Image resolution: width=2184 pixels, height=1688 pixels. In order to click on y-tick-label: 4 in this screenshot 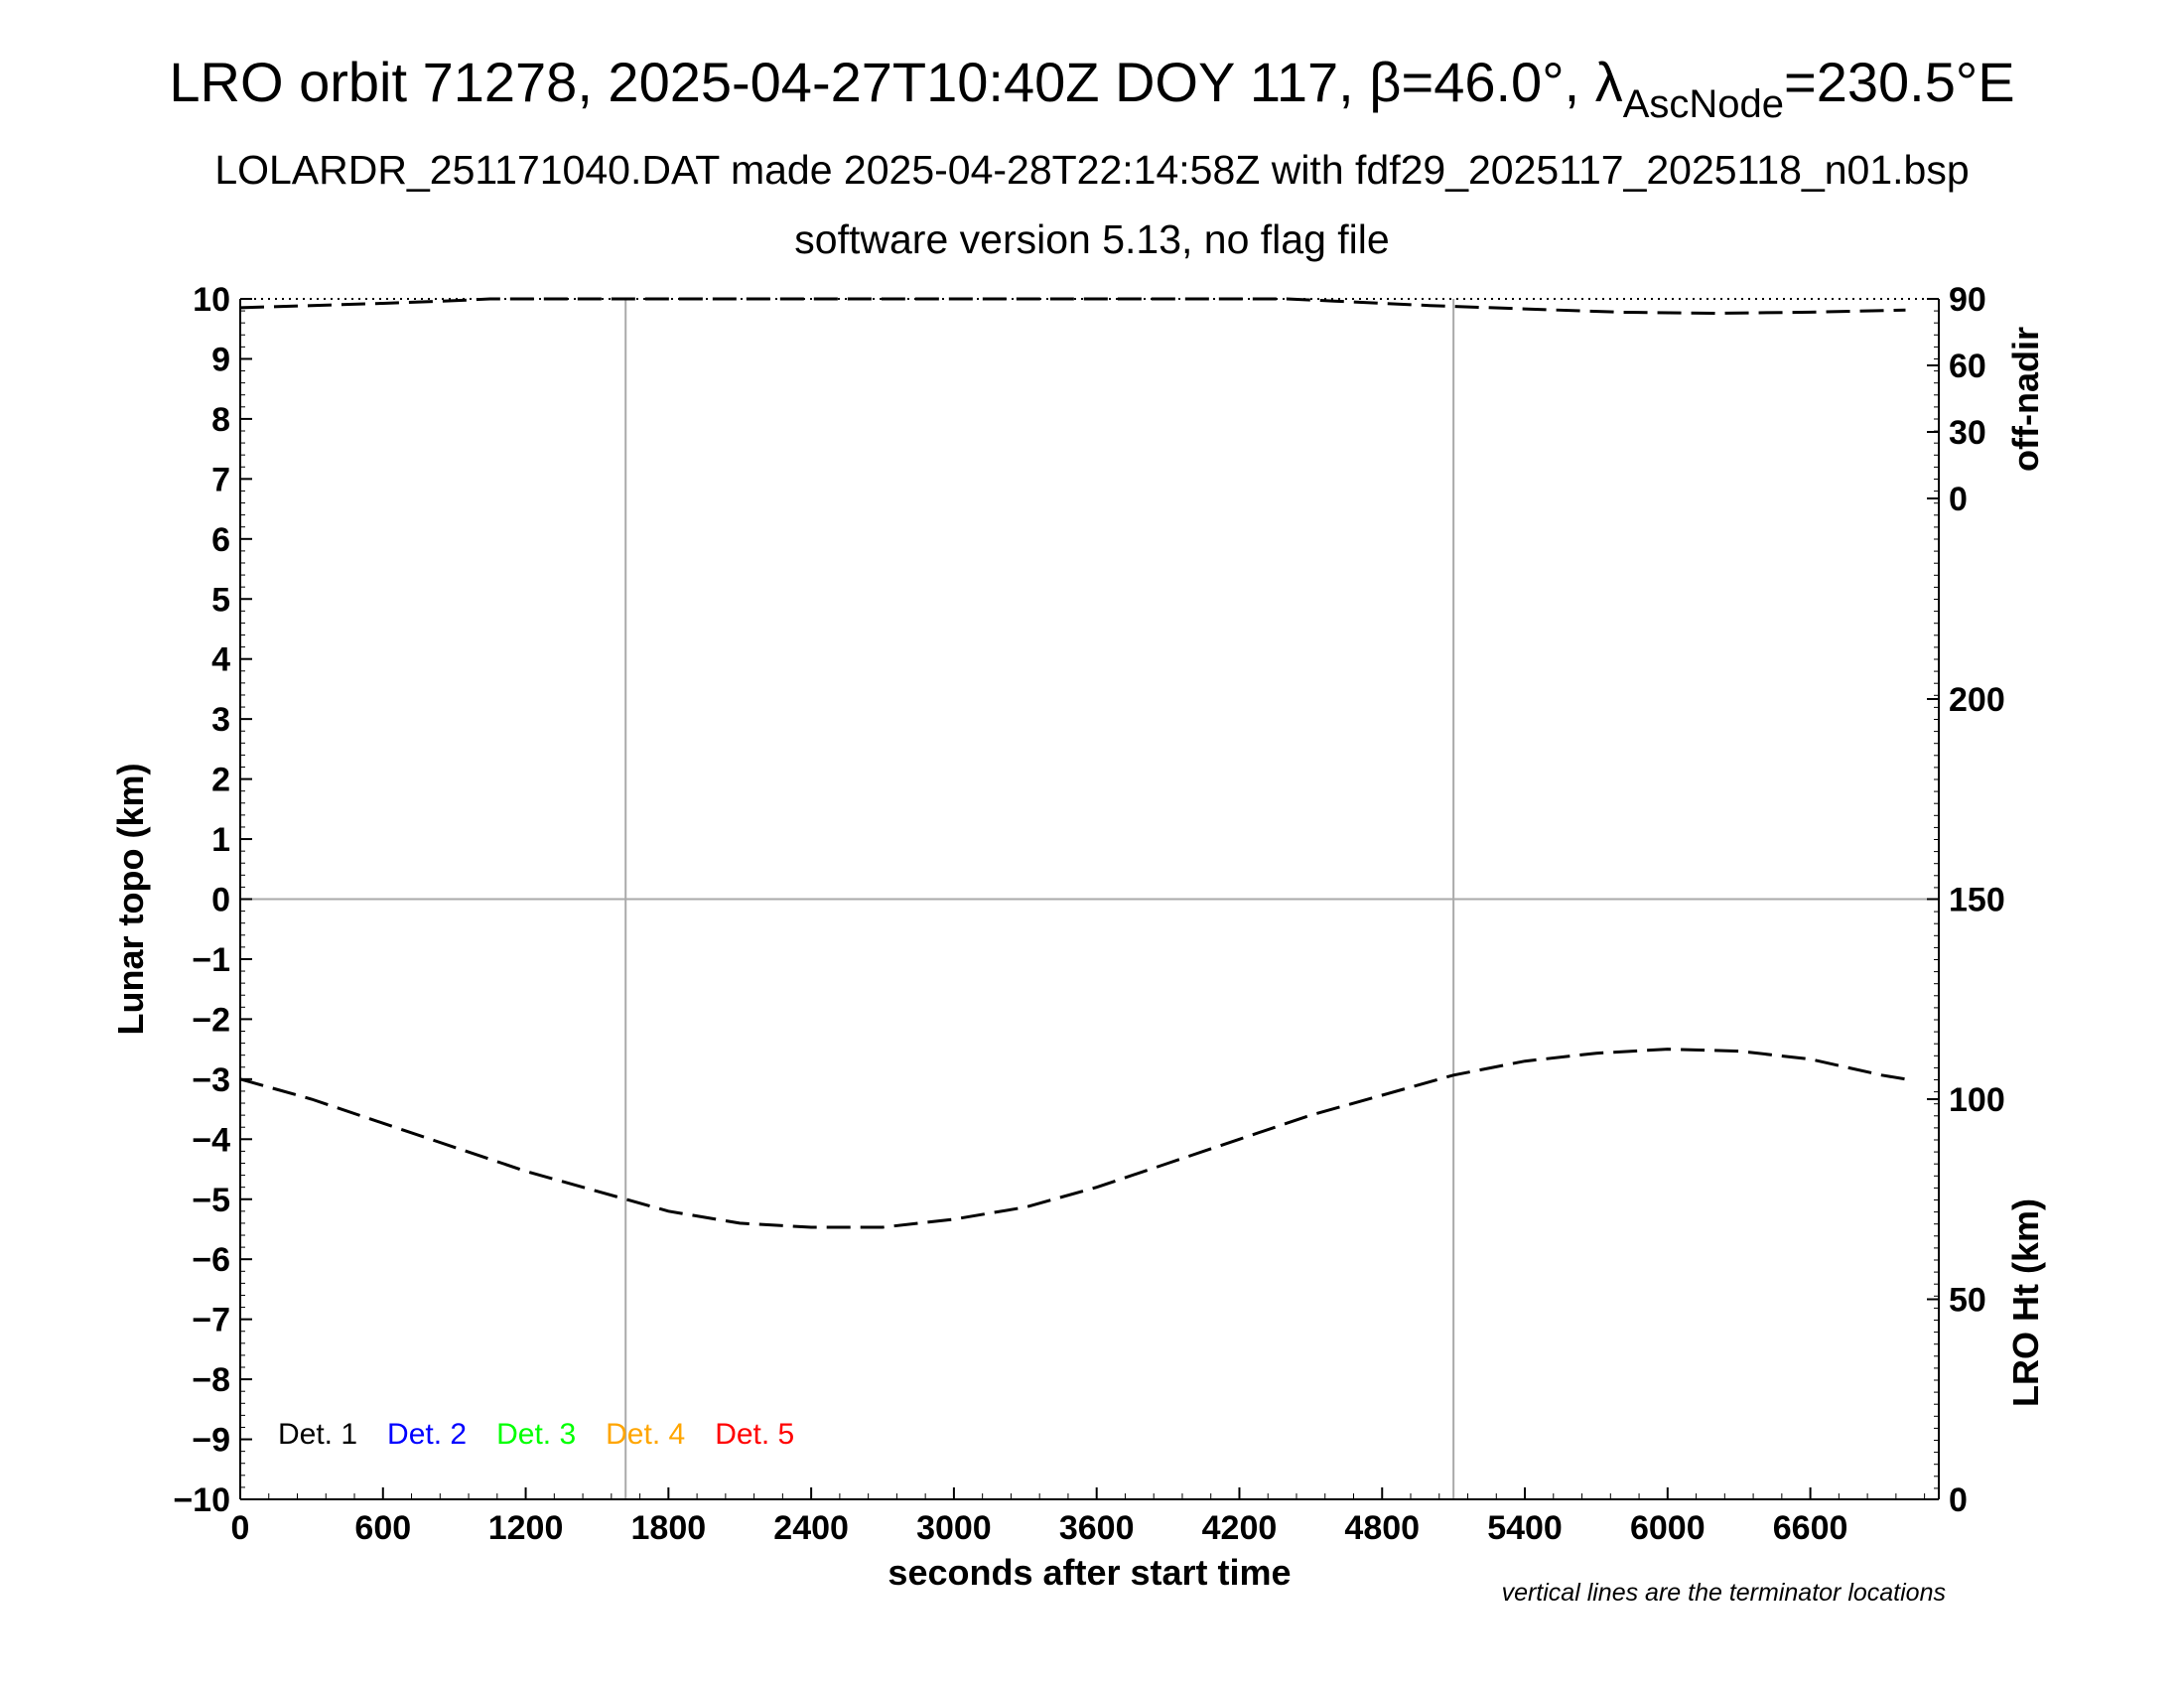, I will do `click(220, 660)`.